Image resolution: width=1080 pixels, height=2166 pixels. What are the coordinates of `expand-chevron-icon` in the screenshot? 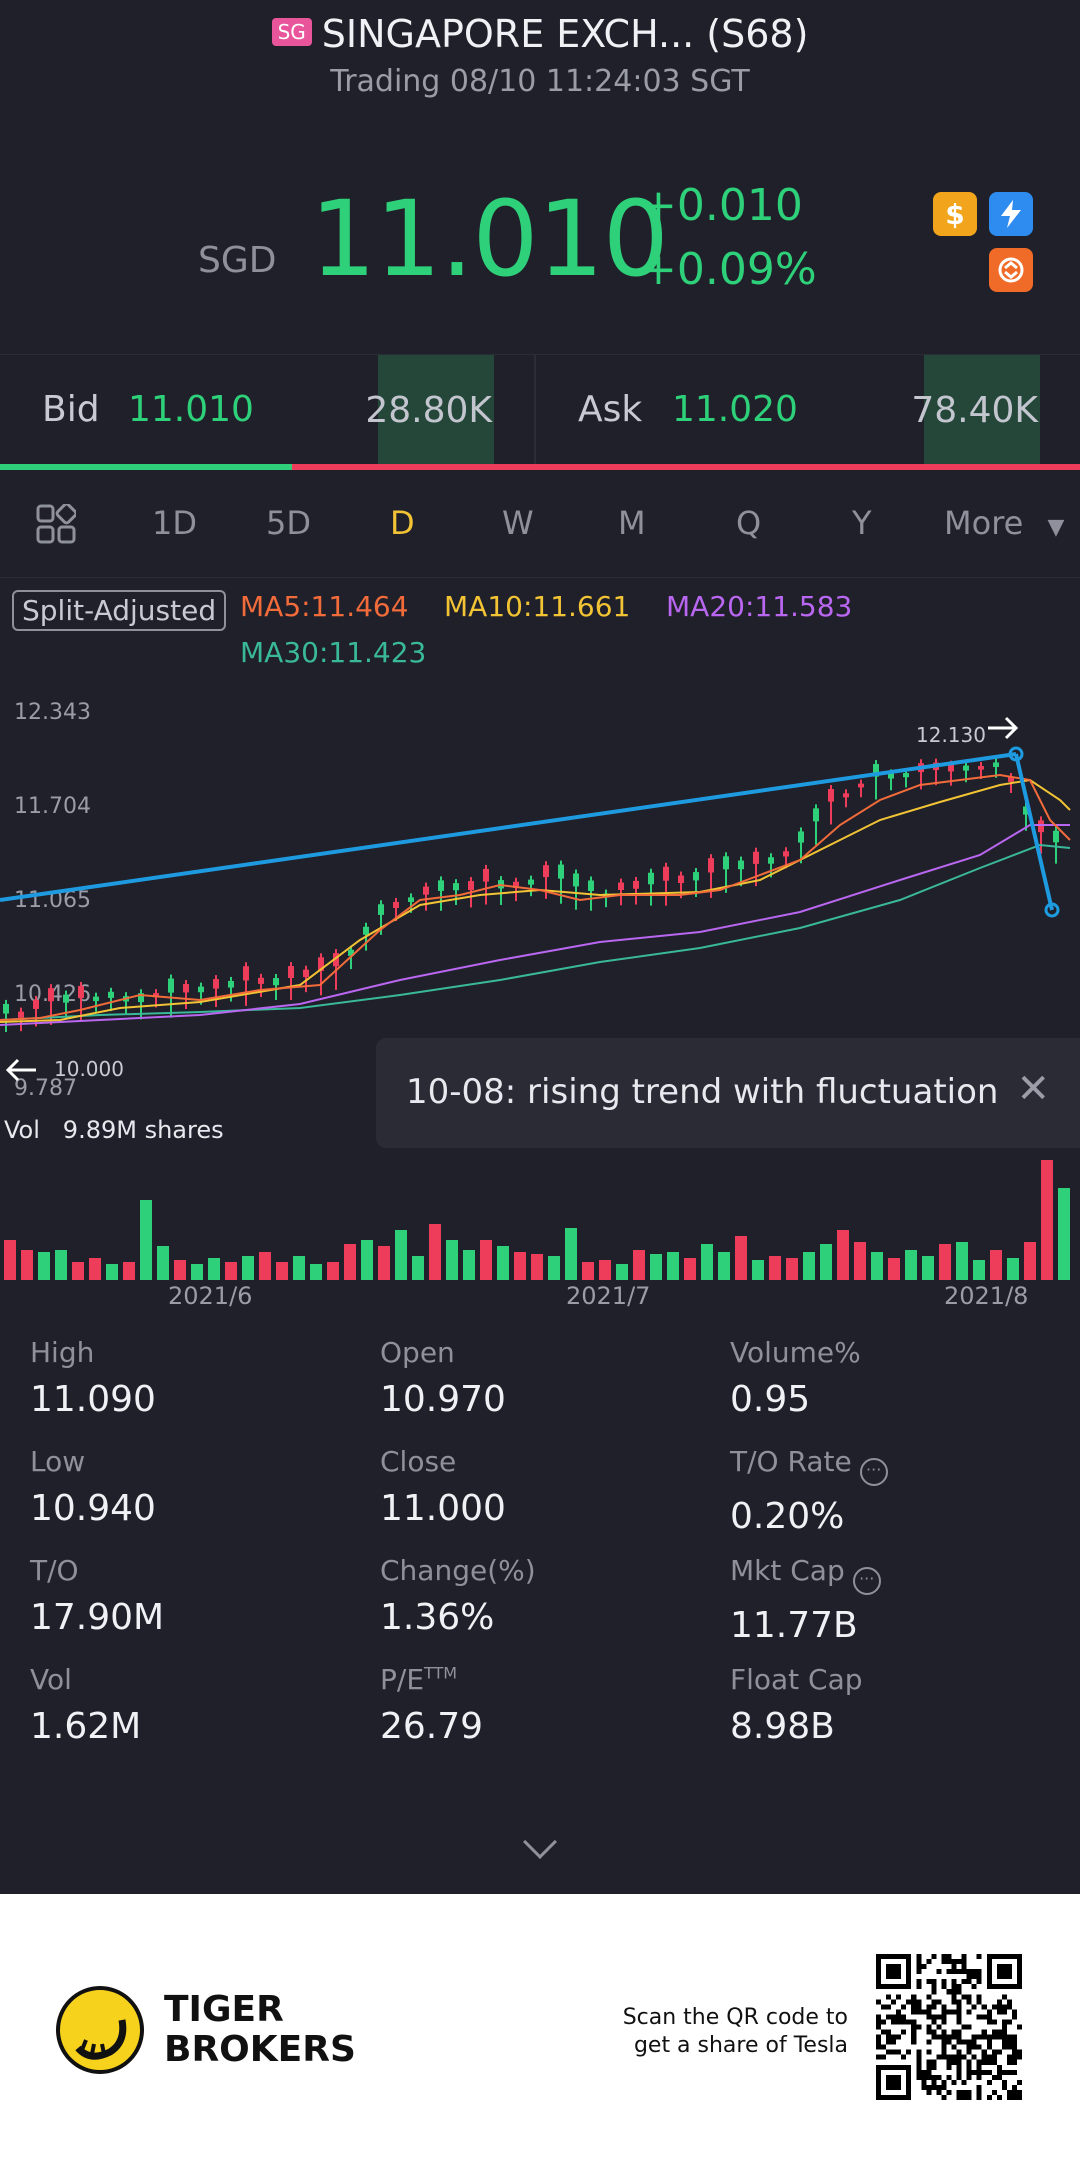 It's located at (540, 1842).